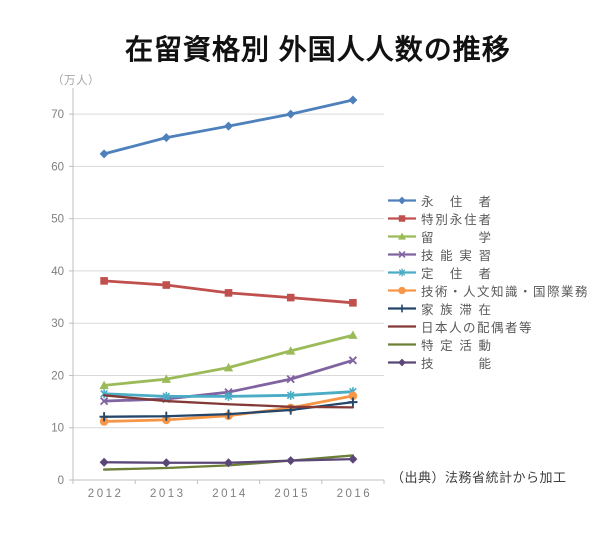  I want to click on legend-label: 留学, so click(456, 237).